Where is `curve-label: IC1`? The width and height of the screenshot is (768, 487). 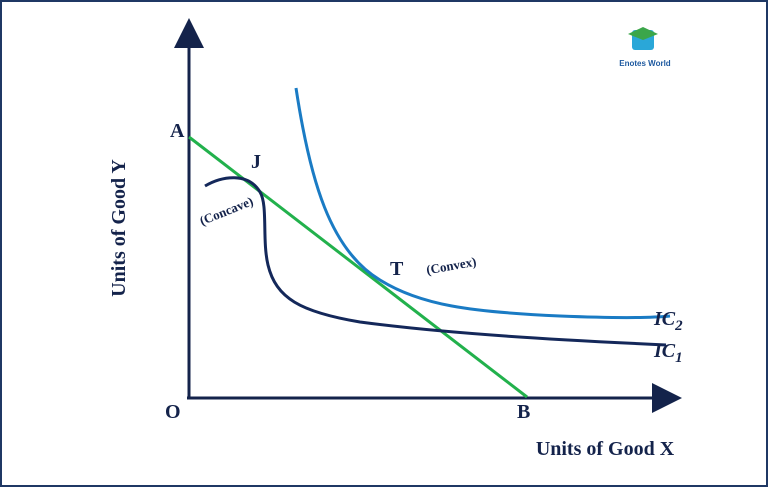 curve-label: IC1 is located at coordinates (668, 353).